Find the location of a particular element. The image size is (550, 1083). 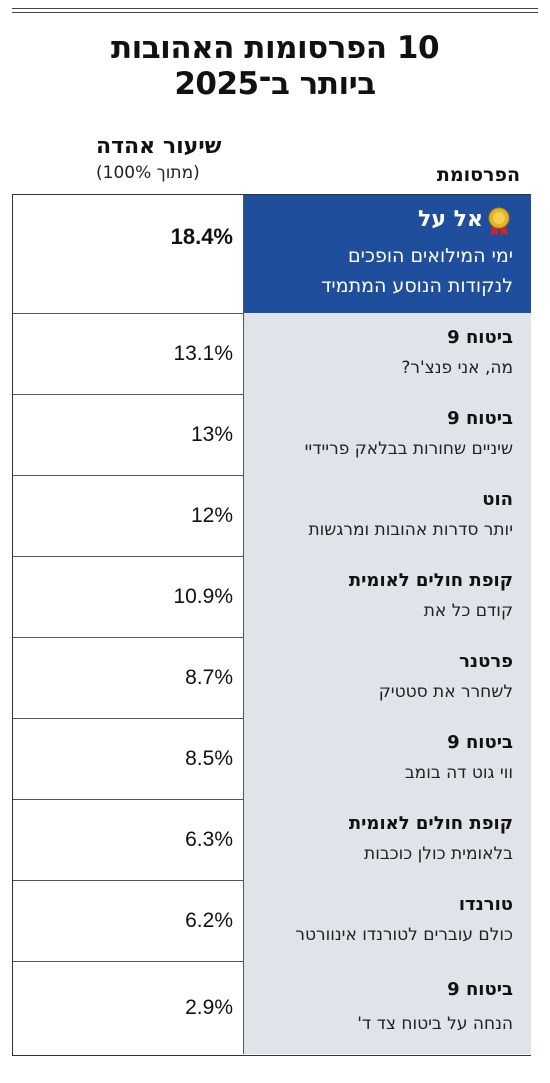

campaign-name: ווי גוט דה בומב is located at coordinates (458, 773).